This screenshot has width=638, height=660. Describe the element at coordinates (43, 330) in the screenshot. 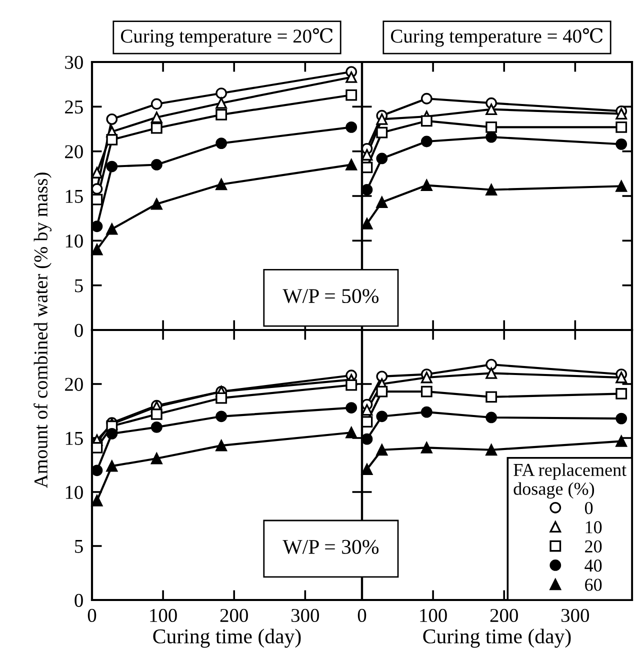

I see `y-axis-title: Amount of combined water (% by mass)` at that location.